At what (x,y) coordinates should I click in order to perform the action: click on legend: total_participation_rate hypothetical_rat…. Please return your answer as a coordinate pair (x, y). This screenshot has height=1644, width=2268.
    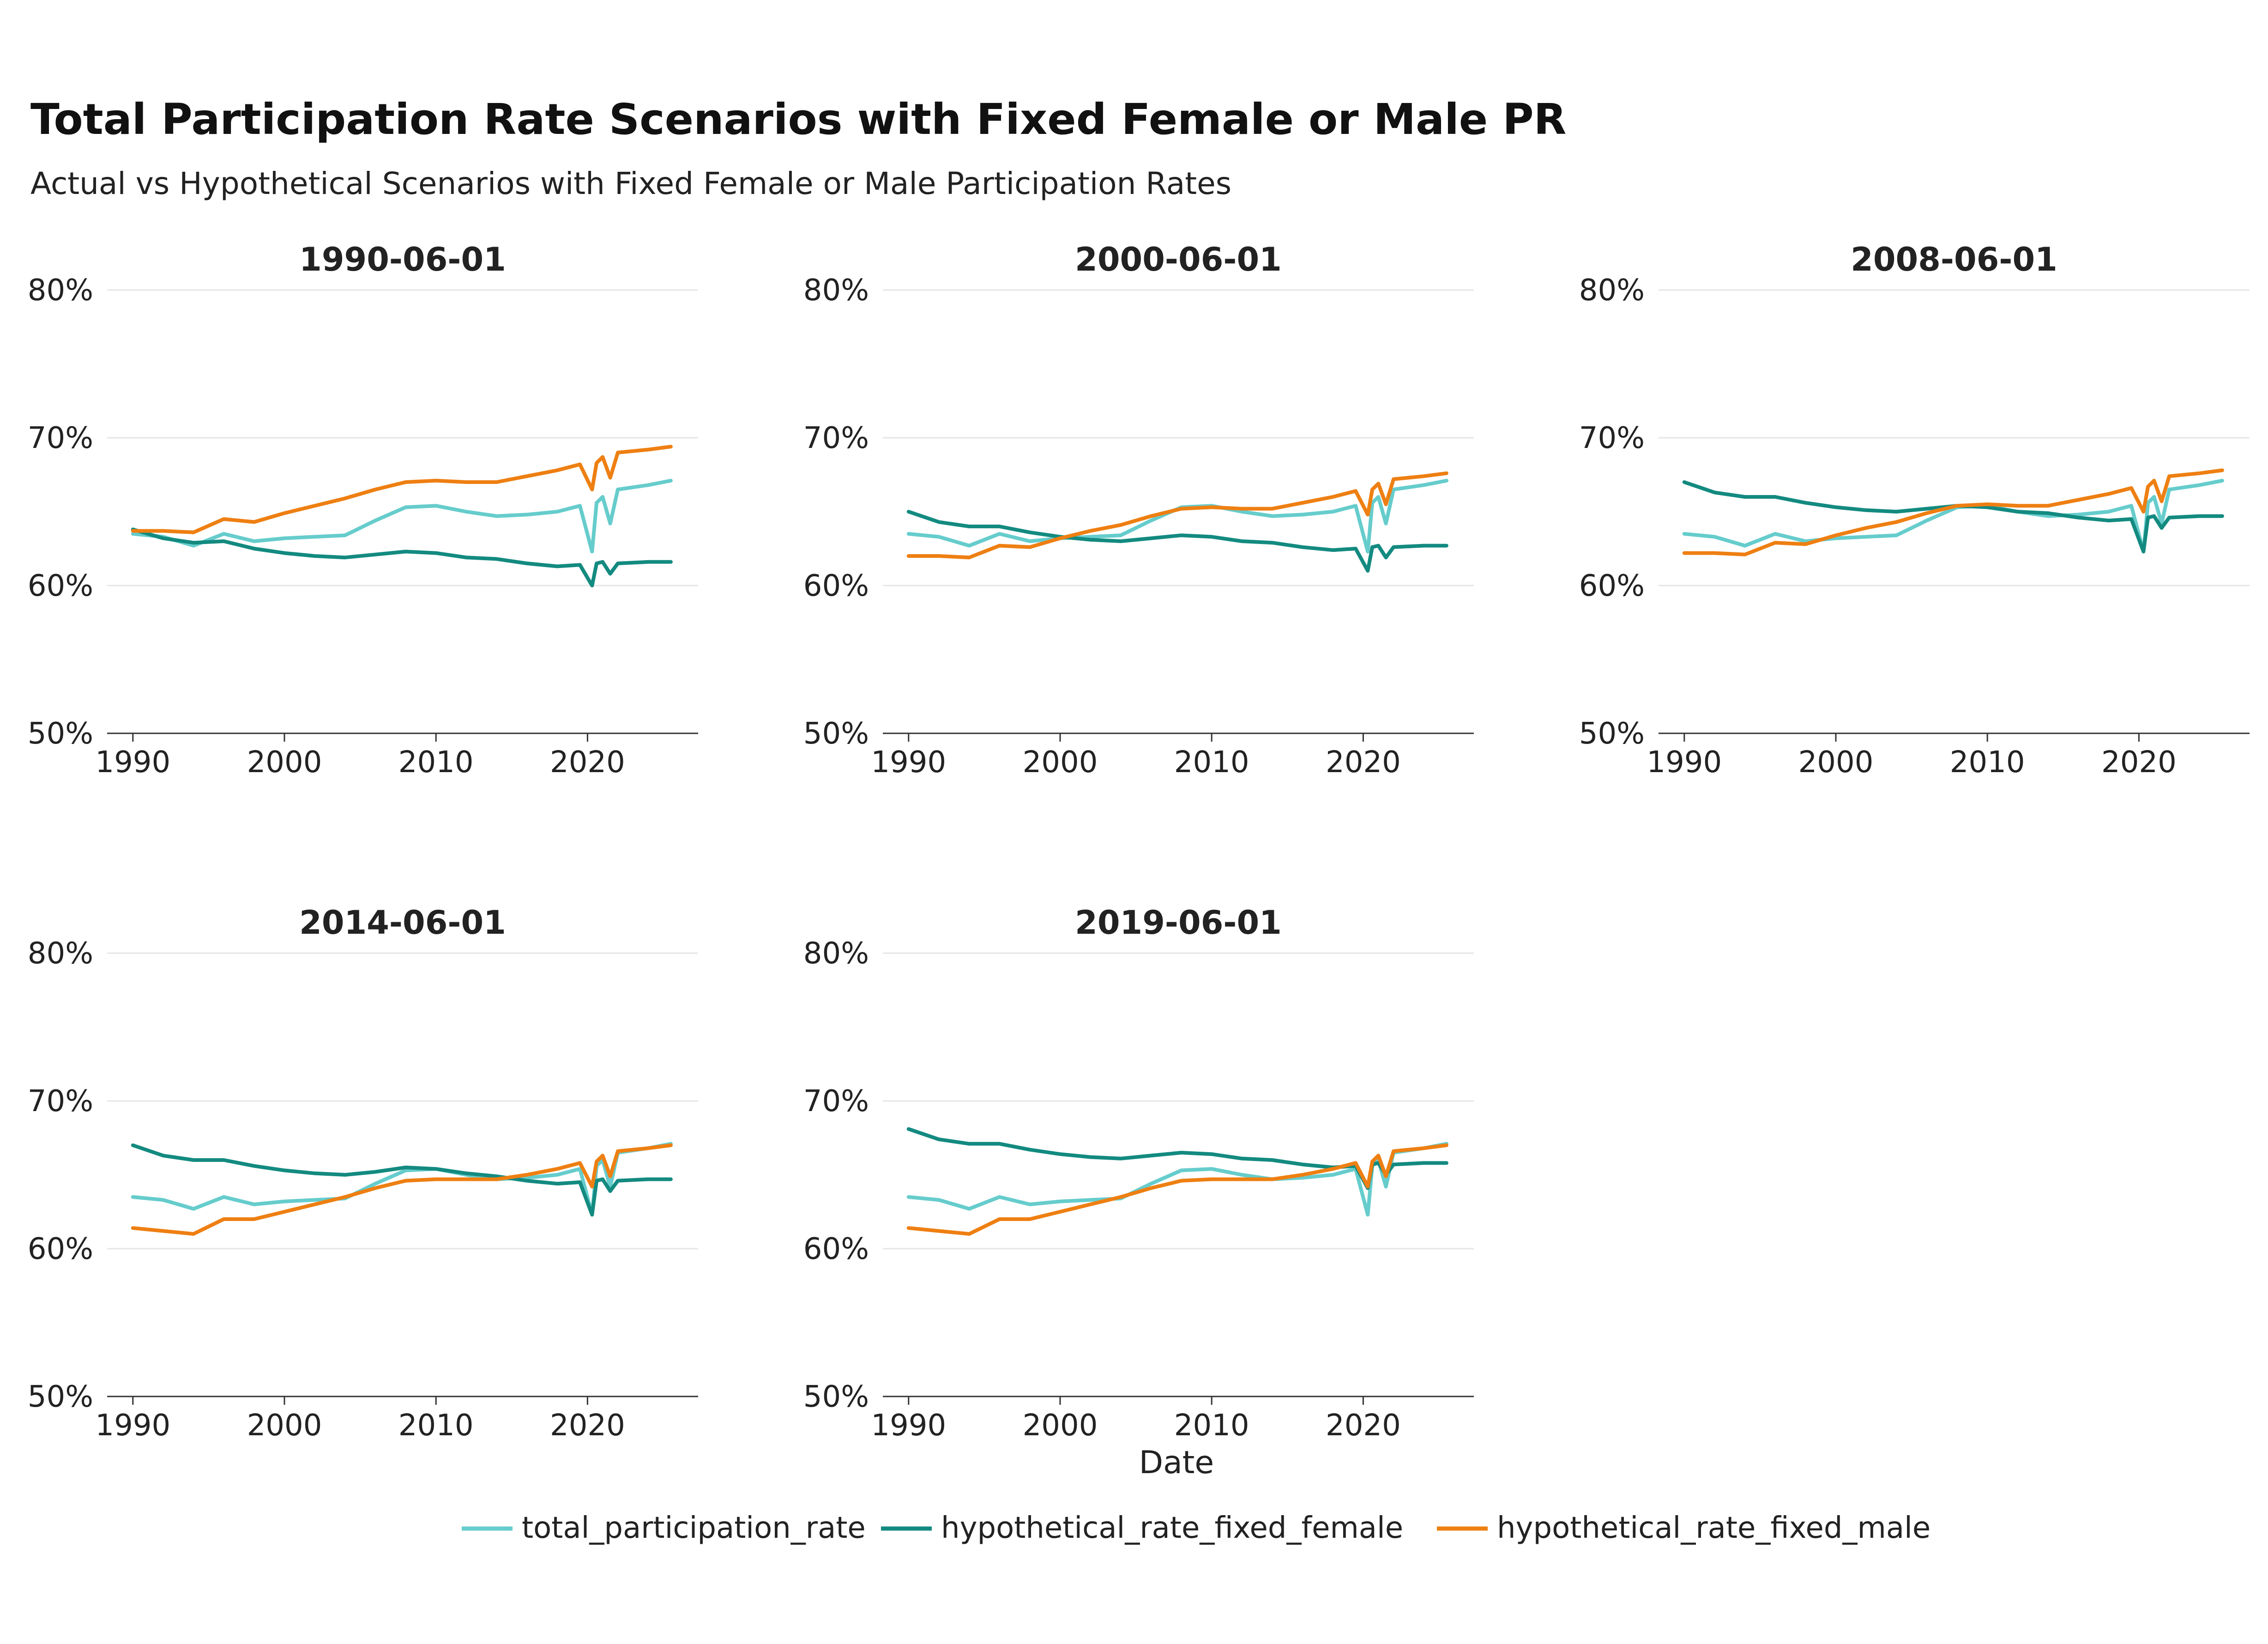
    Looking at the image, I should click on (1196, 1528).